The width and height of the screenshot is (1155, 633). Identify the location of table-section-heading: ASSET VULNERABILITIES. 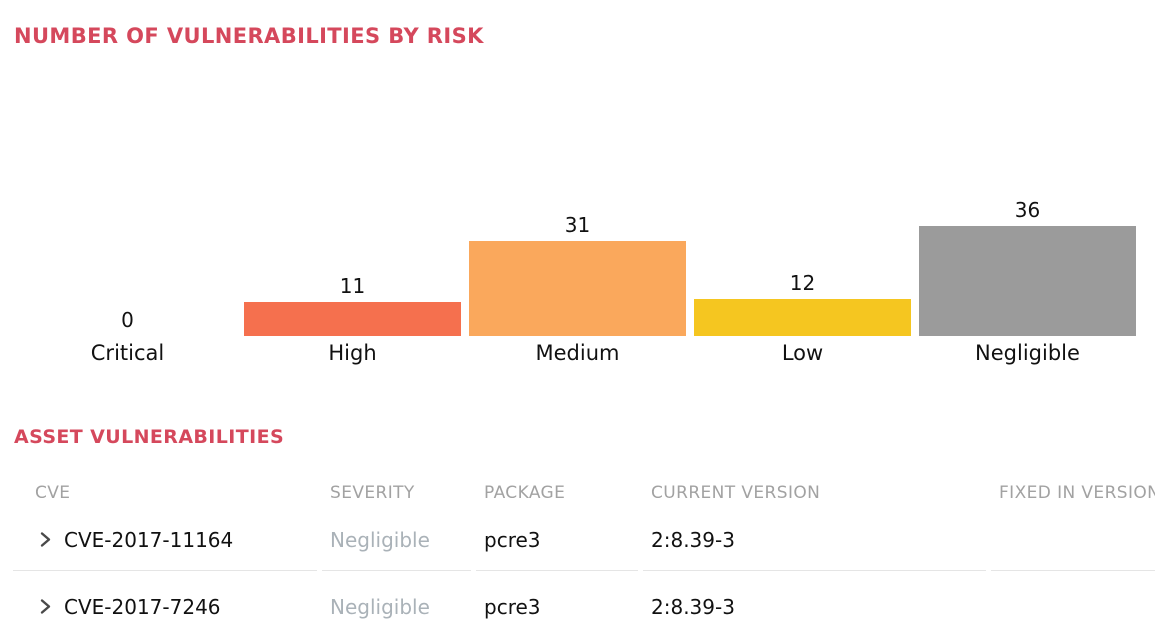
(149, 437).